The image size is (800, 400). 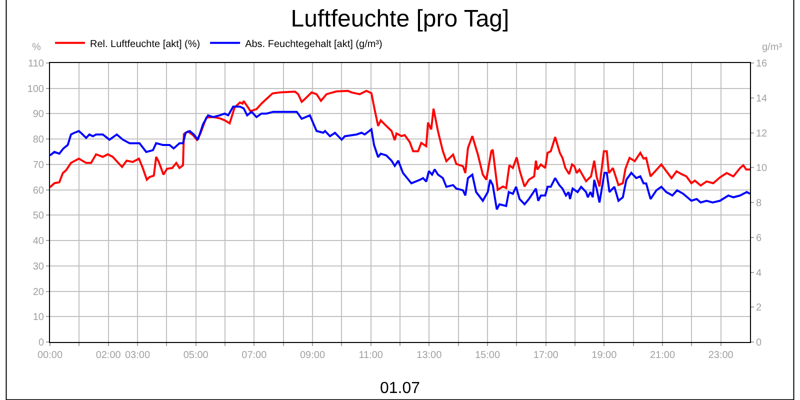 I want to click on x-tick-label: 23:00, so click(x=721, y=355).